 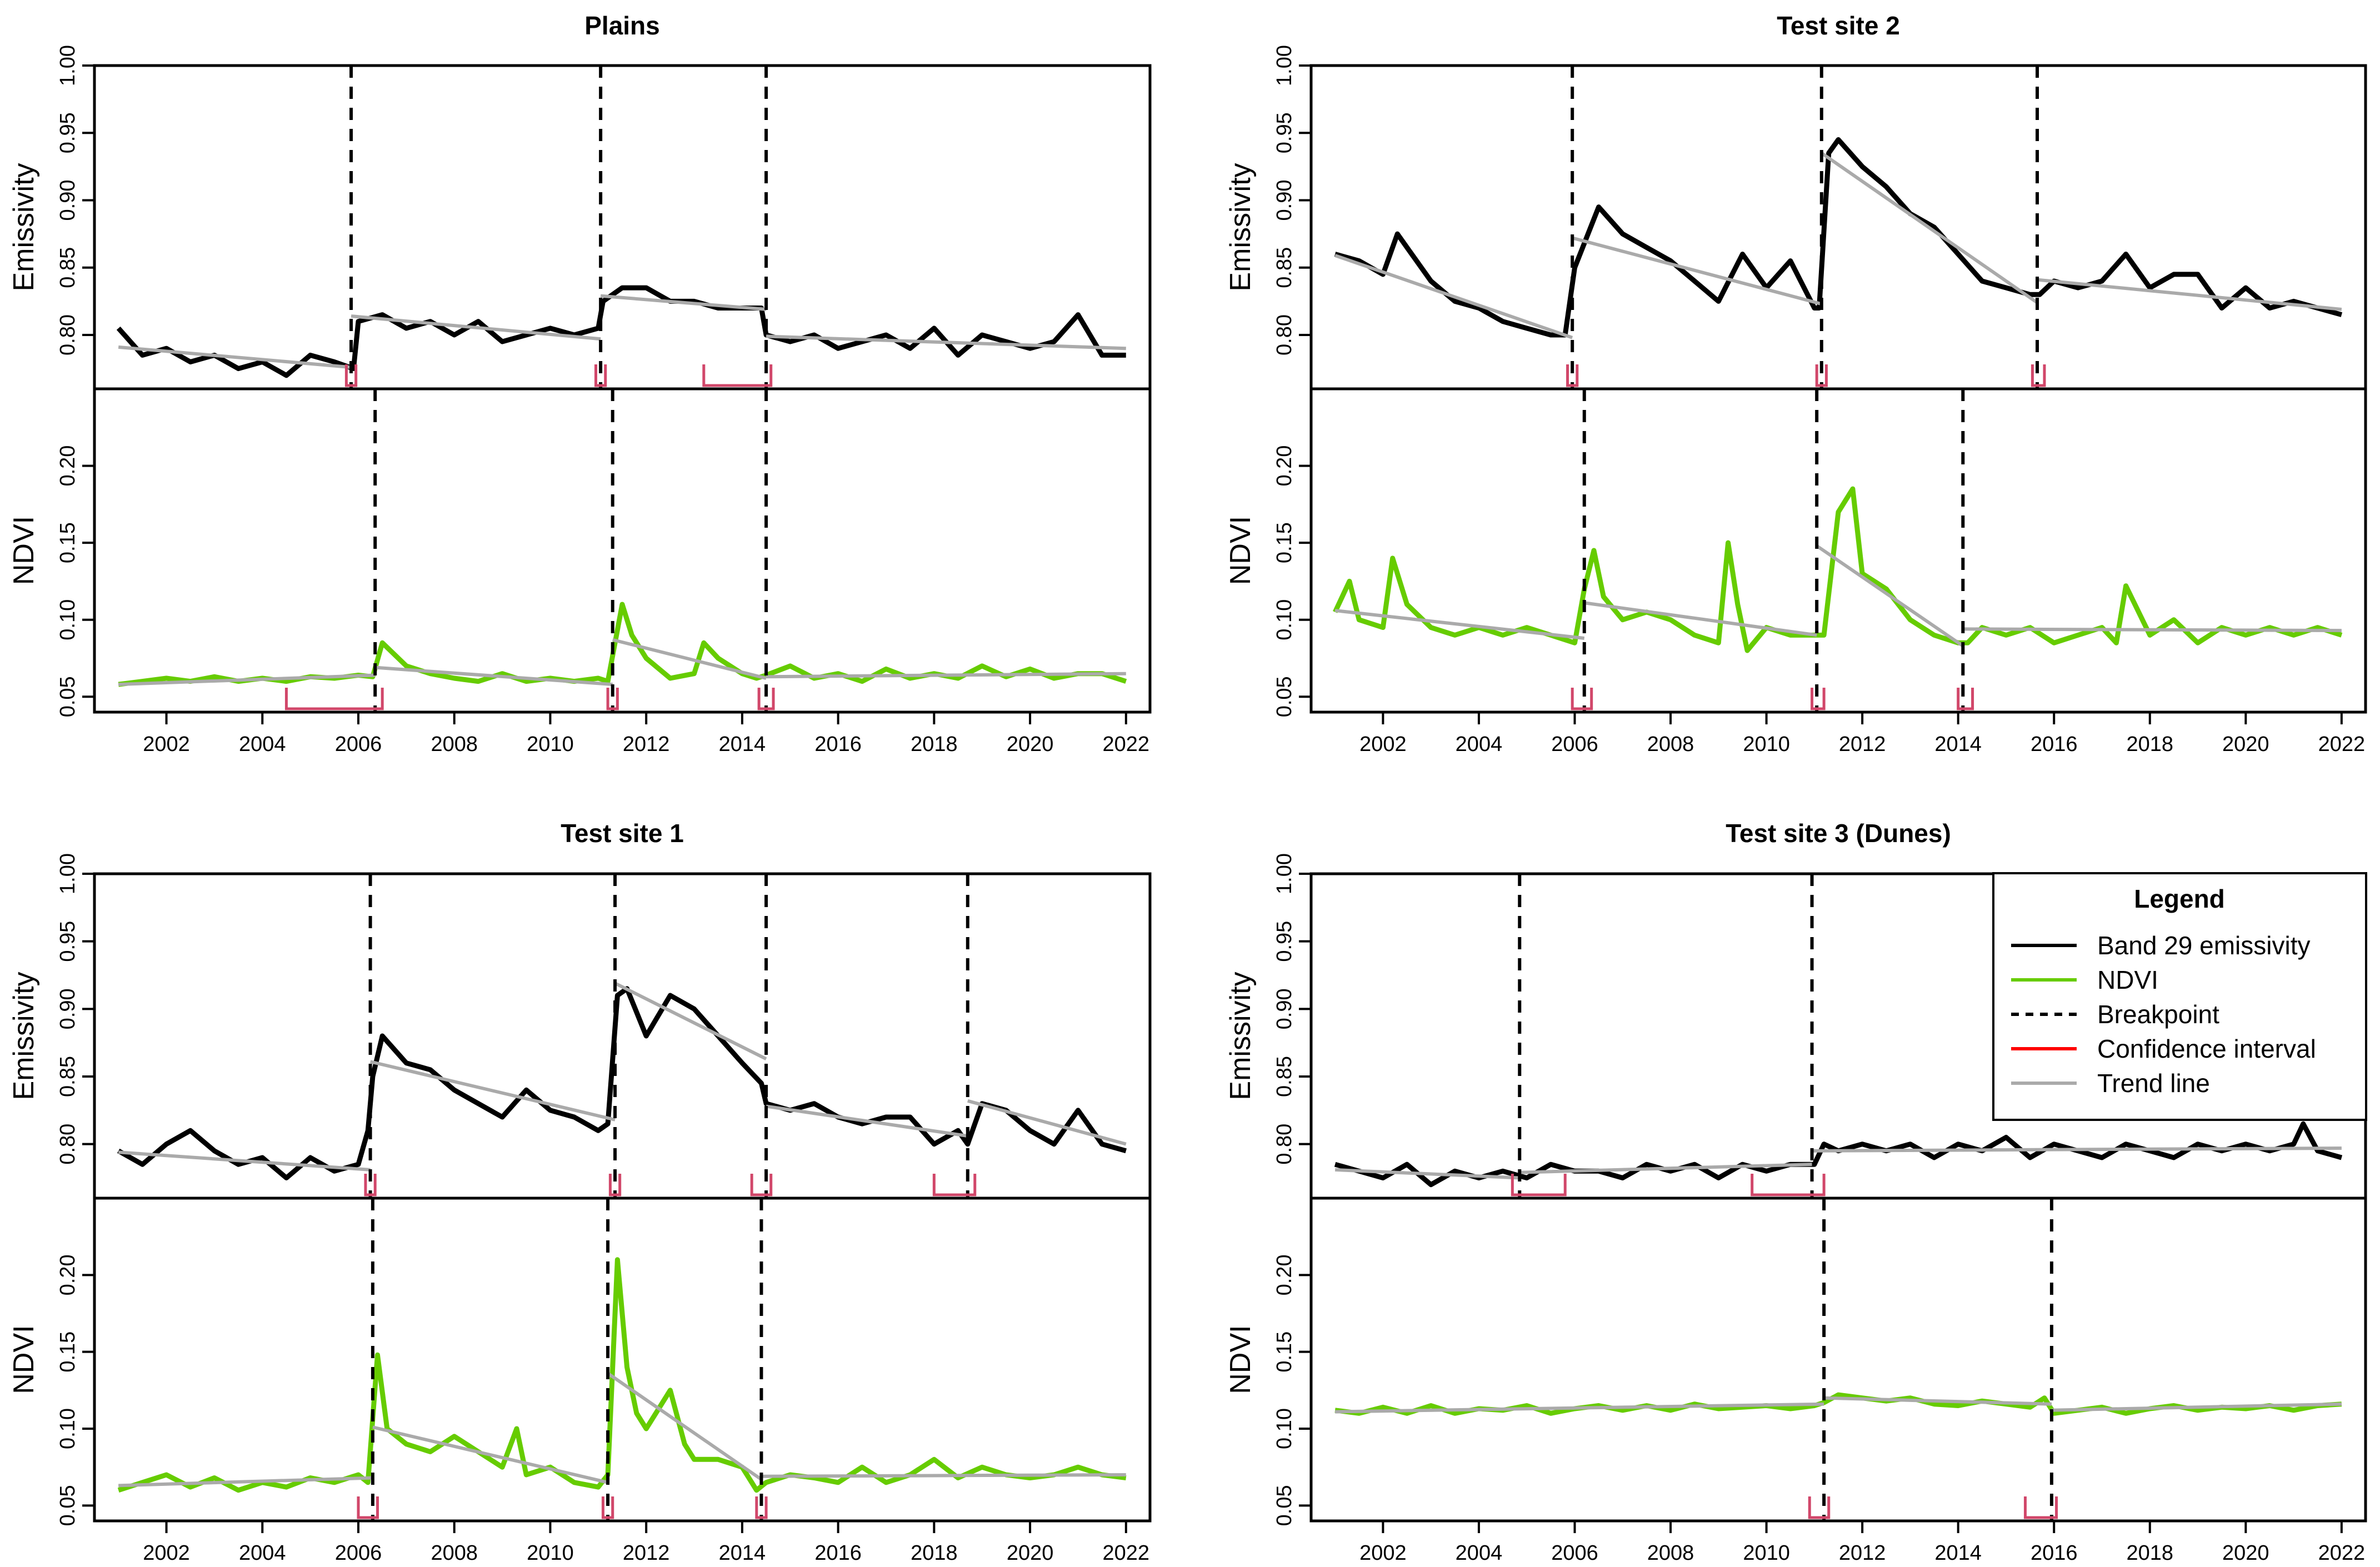 I want to click on y-tick-label: 0.80, so click(x=1284, y=1144).